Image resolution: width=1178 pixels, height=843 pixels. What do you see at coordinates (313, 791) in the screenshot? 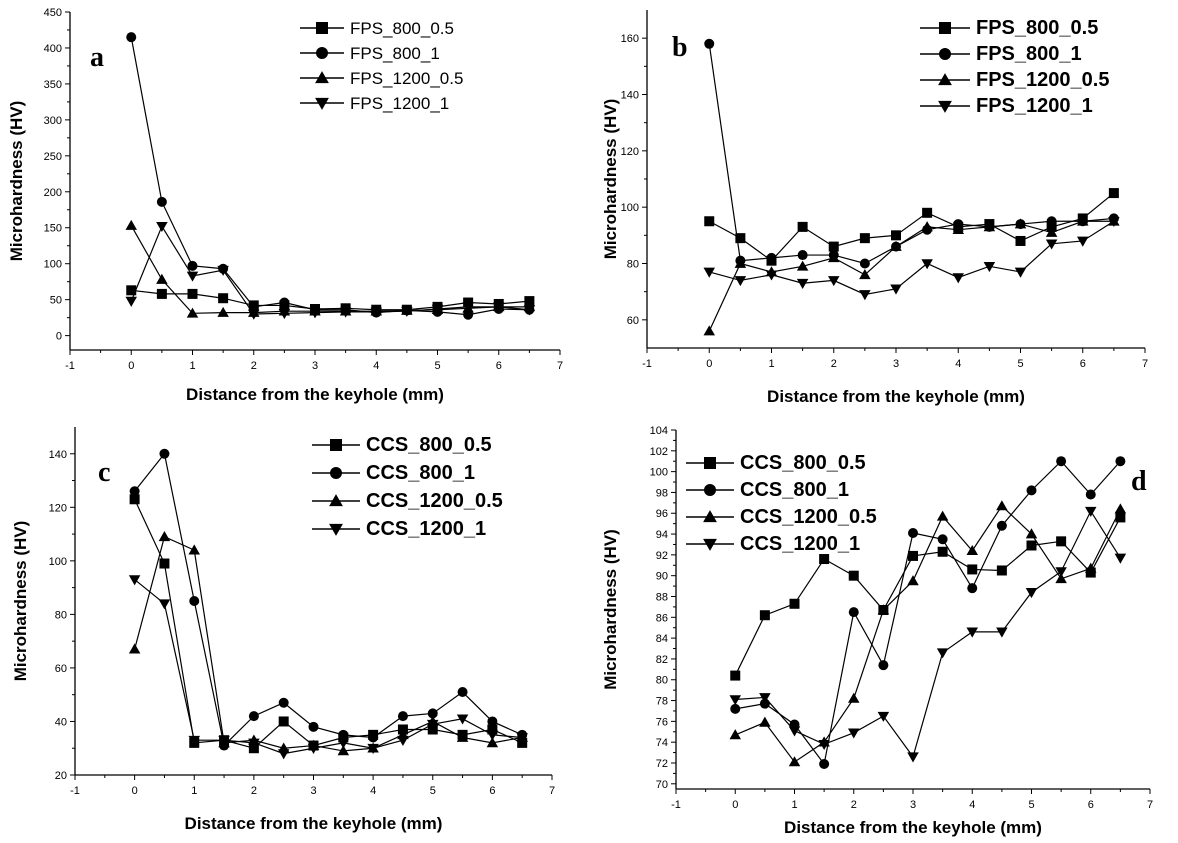
I see `x-tick-label: 3` at bounding box center [313, 791].